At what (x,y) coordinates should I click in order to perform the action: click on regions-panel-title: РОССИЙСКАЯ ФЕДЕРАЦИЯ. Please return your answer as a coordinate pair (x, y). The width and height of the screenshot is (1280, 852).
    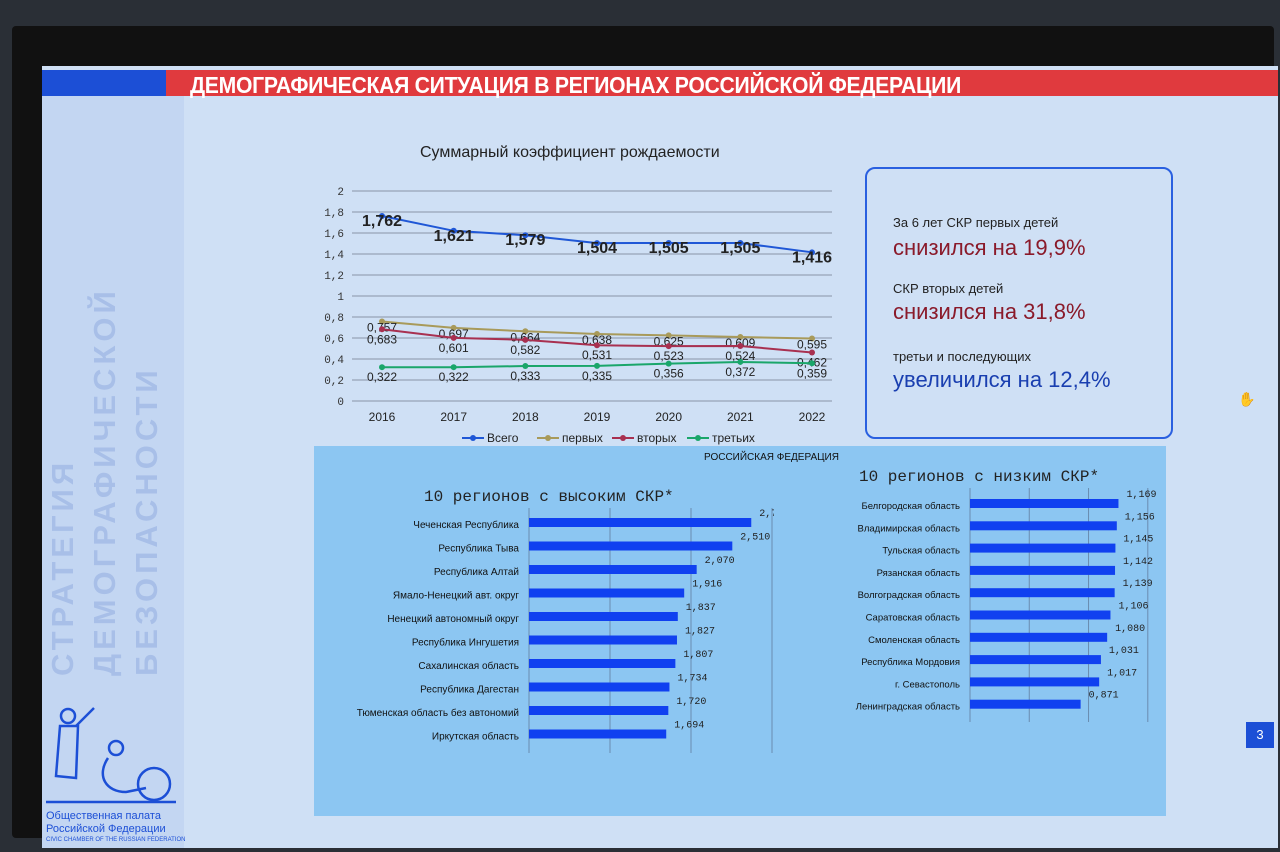
    Looking at the image, I should click on (771, 457).